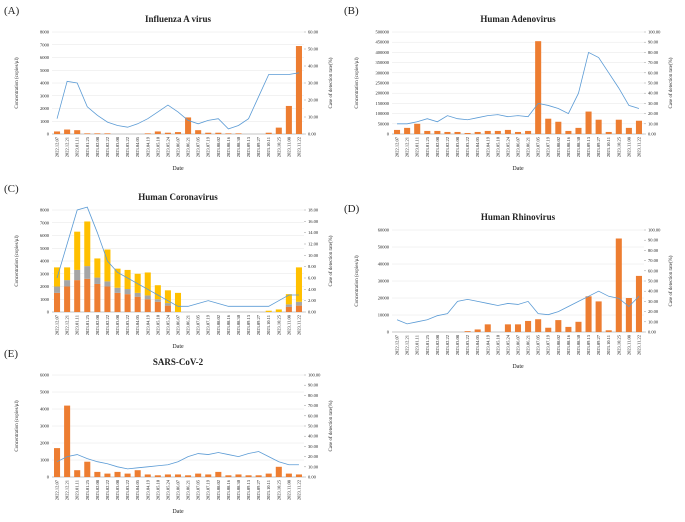  What do you see at coordinates (313, 244) in the screenshot?
I see `y2-tick-label: 12.00` at bounding box center [313, 244].